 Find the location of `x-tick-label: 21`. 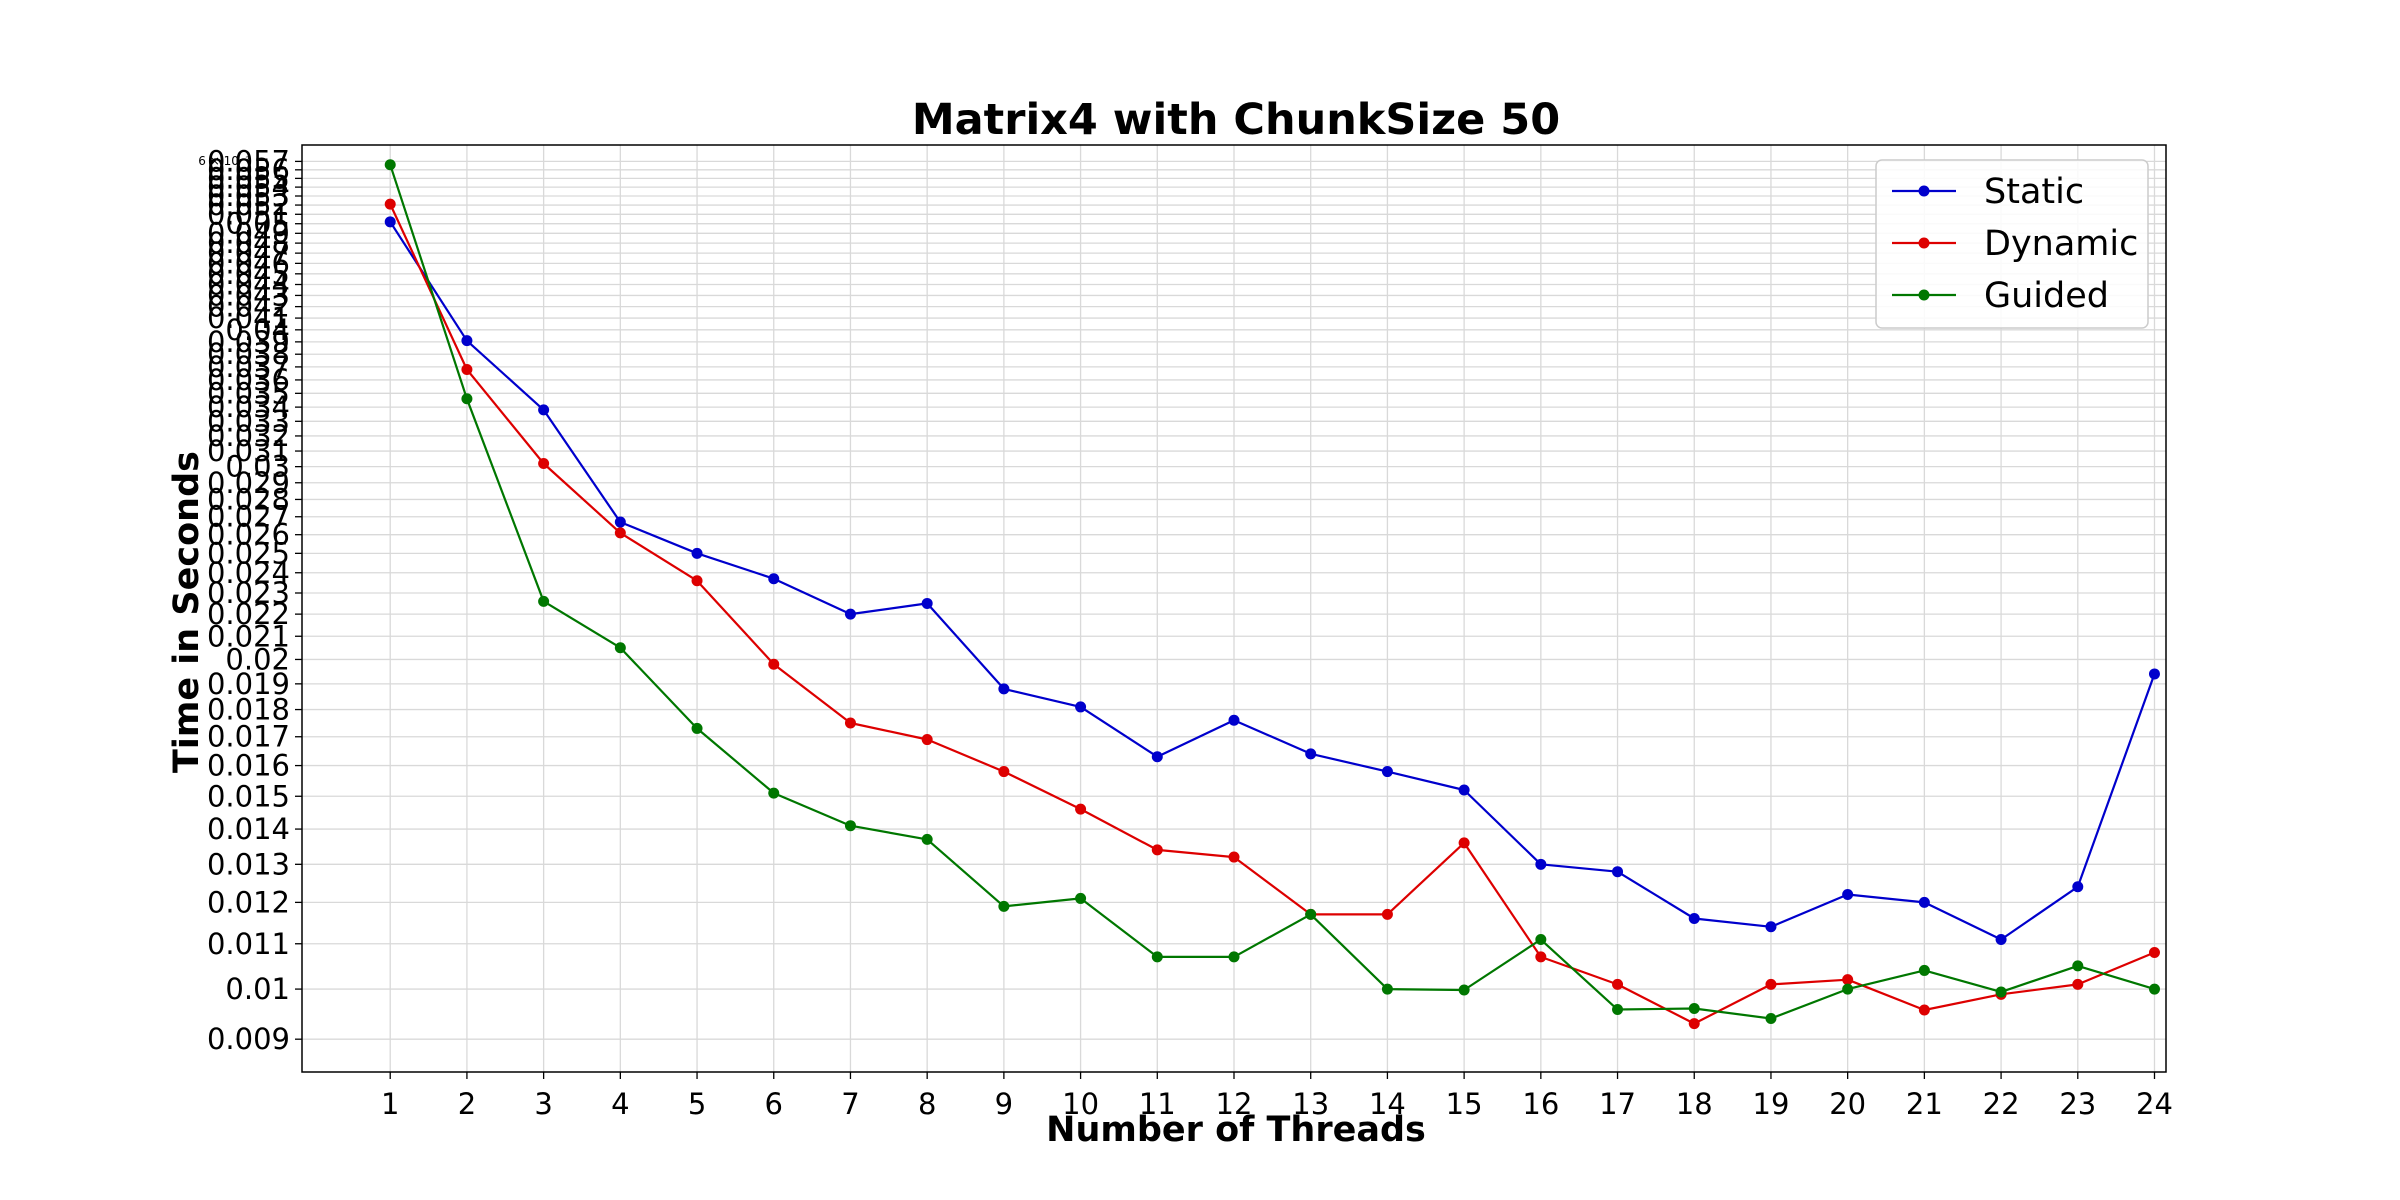

x-tick-label: 21 is located at coordinates (1924, 1104).